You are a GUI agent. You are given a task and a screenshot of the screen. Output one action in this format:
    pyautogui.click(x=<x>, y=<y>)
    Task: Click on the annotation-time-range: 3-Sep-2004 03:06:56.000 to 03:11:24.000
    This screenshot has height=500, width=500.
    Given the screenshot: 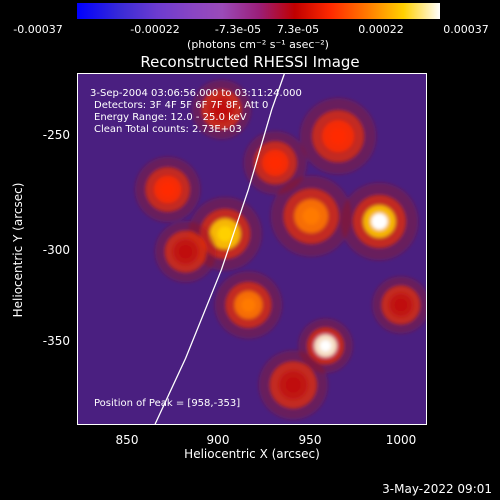 What is the action you would take?
    pyautogui.click(x=196, y=93)
    